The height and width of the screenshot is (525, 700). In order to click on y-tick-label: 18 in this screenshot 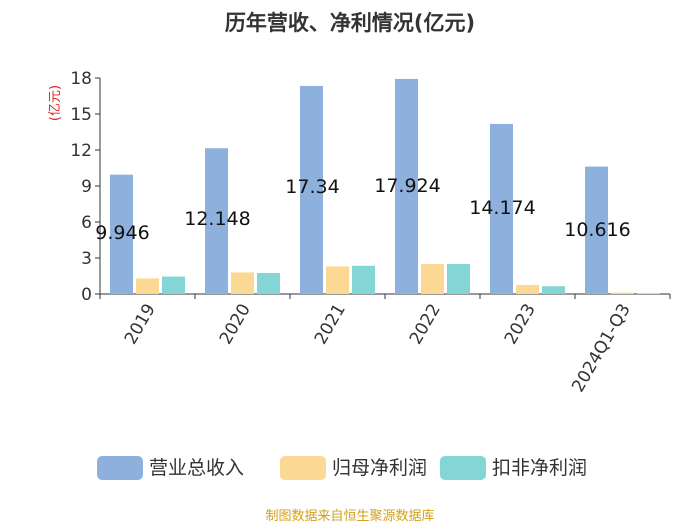, I will do `click(81, 79)`.